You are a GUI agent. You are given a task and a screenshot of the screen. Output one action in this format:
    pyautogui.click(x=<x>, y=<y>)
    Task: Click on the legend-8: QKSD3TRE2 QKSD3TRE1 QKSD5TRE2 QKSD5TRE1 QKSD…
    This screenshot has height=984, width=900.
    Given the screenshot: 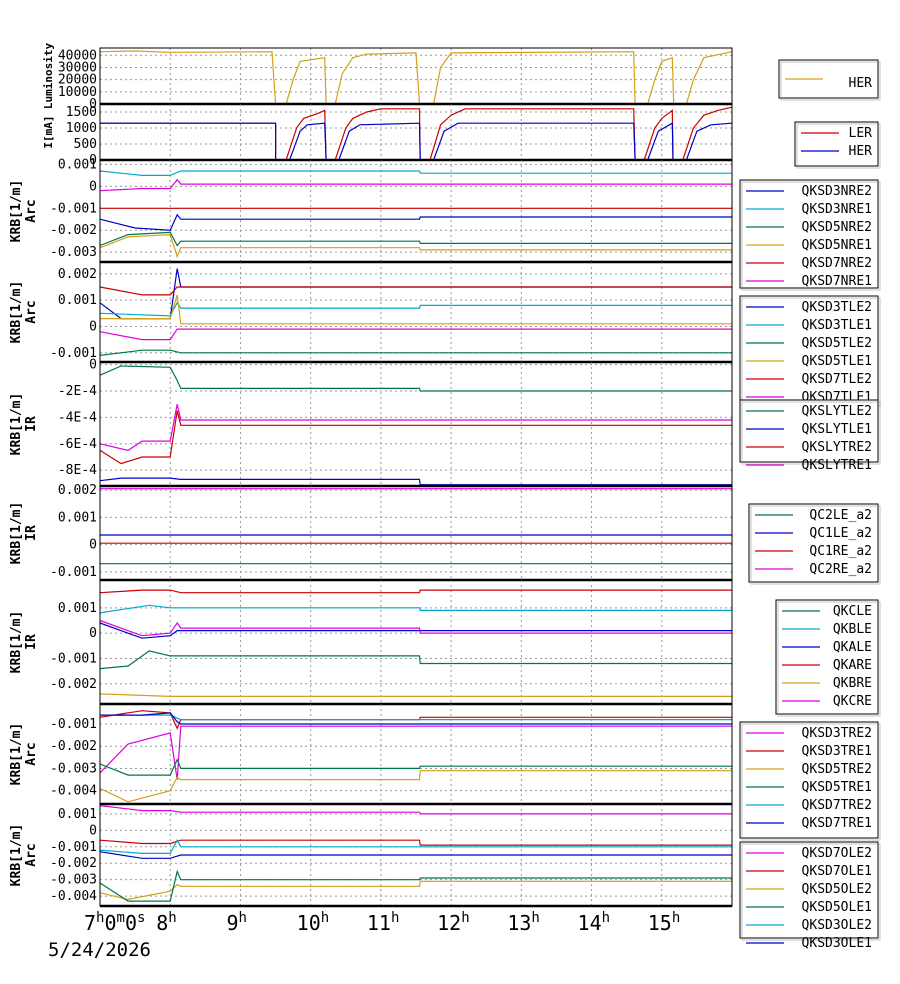 What is the action you would take?
    pyautogui.click(x=810, y=781)
    